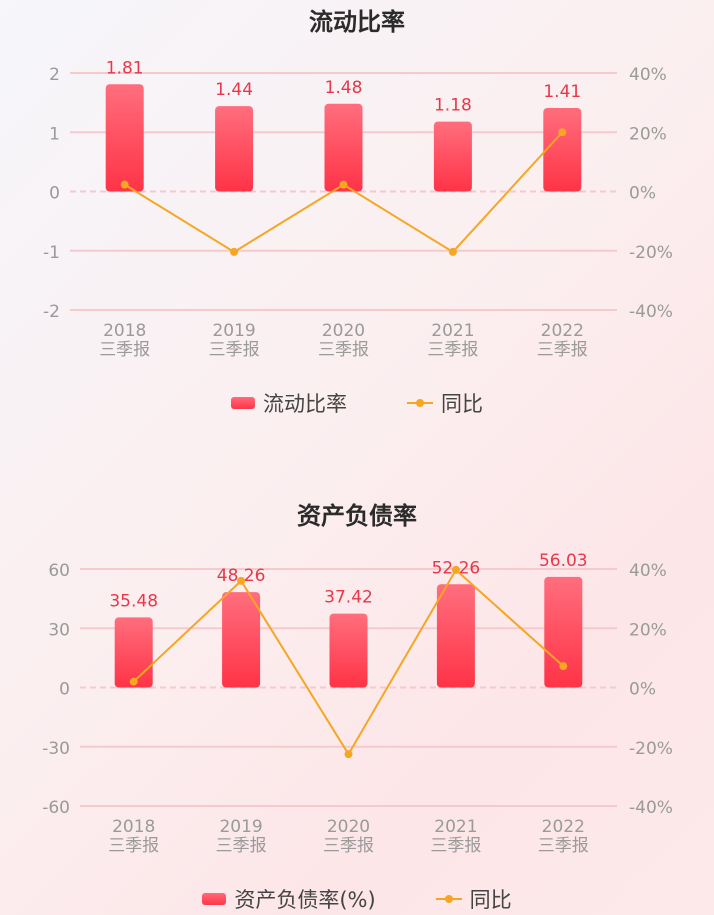  I want to click on chart-title: 流动比率, so click(357, 22).